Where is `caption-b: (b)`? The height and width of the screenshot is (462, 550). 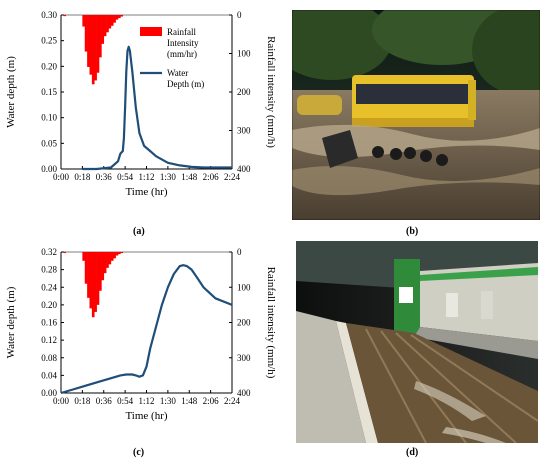
caption-b: (b) is located at coordinates (412, 231).